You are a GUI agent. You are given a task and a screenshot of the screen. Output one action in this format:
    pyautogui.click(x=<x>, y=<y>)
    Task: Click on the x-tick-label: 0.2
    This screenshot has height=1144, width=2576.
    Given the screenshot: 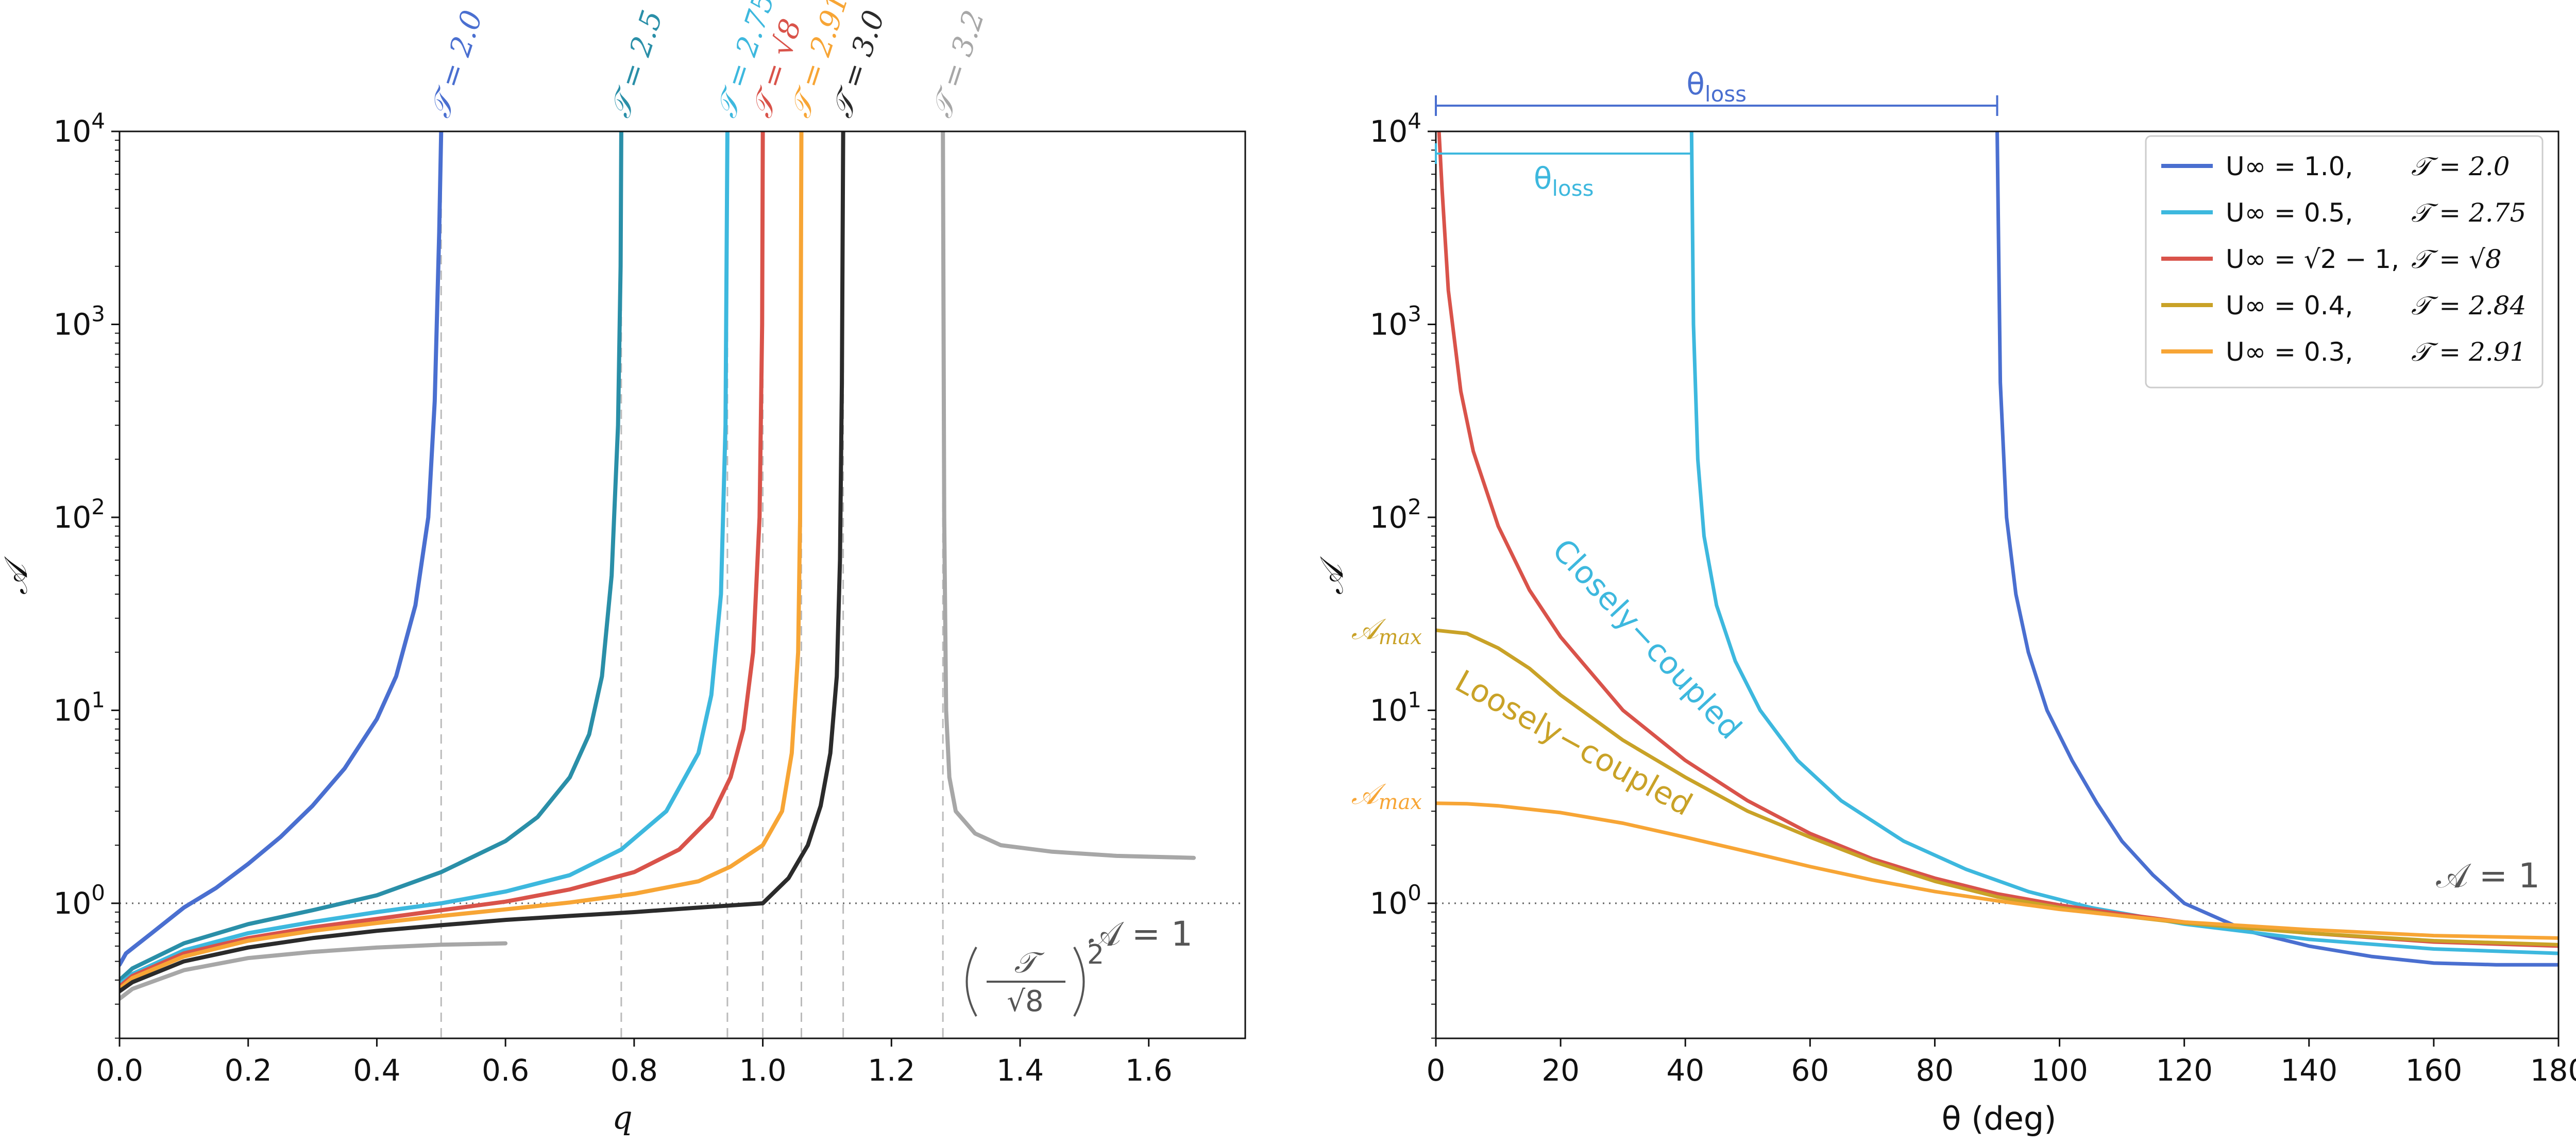 What is the action you would take?
    pyautogui.click(x=248, y=1070)
    